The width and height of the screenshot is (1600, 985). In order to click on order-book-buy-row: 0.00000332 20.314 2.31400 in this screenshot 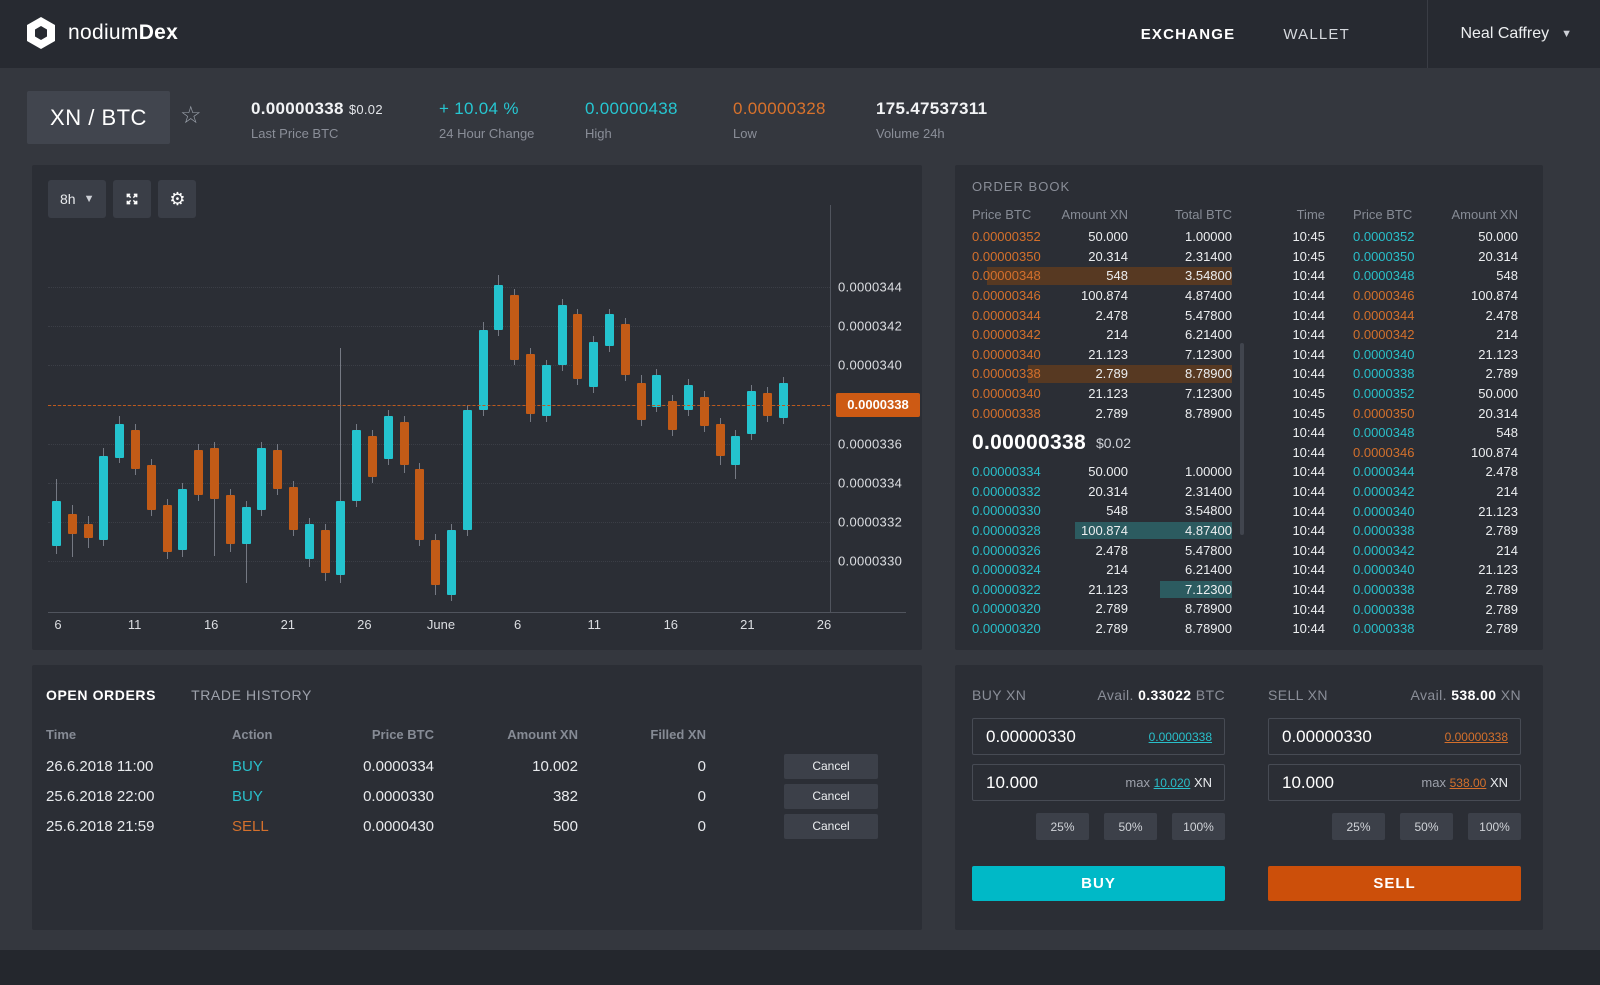, I will do `click(1102, 491)`.